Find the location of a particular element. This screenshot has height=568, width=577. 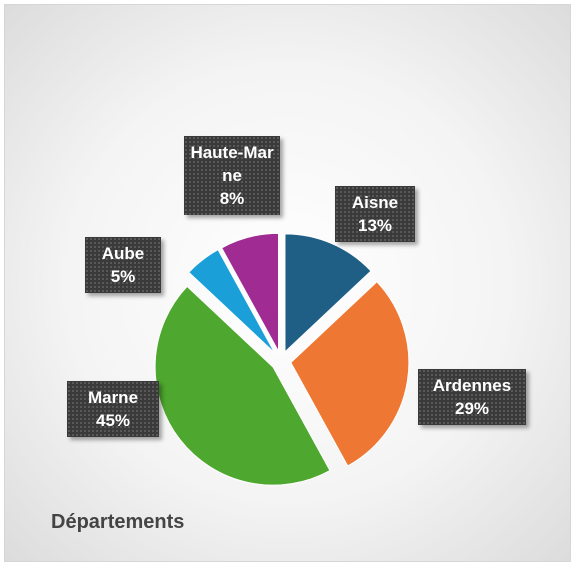

data-label-category: Ardennes is located at coordinates (472, 385).